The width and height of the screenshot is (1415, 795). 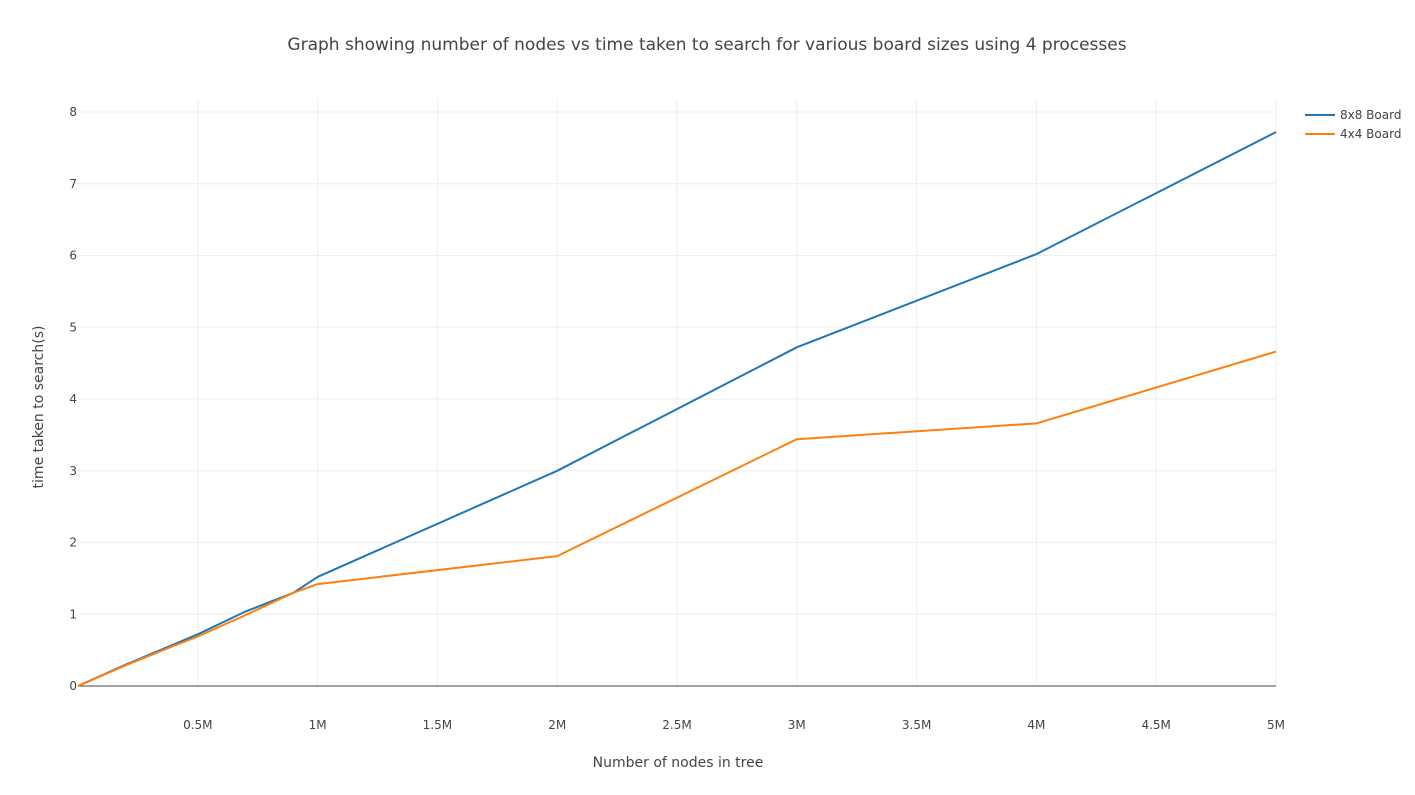 What do you see at coordinates (1370, 115) in the screenshot?
I see `legend-label: 8x8 Board` at bounding box center [1370, 115].